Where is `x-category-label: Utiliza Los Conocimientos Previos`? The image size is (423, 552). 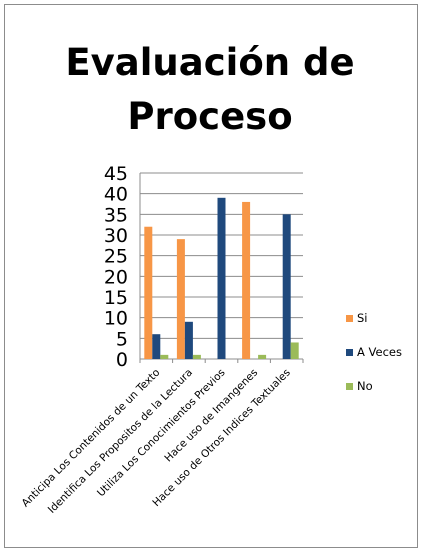 x-category-label: Utiliza Los Conocimientos Previos is located at coordinates (161, 433).